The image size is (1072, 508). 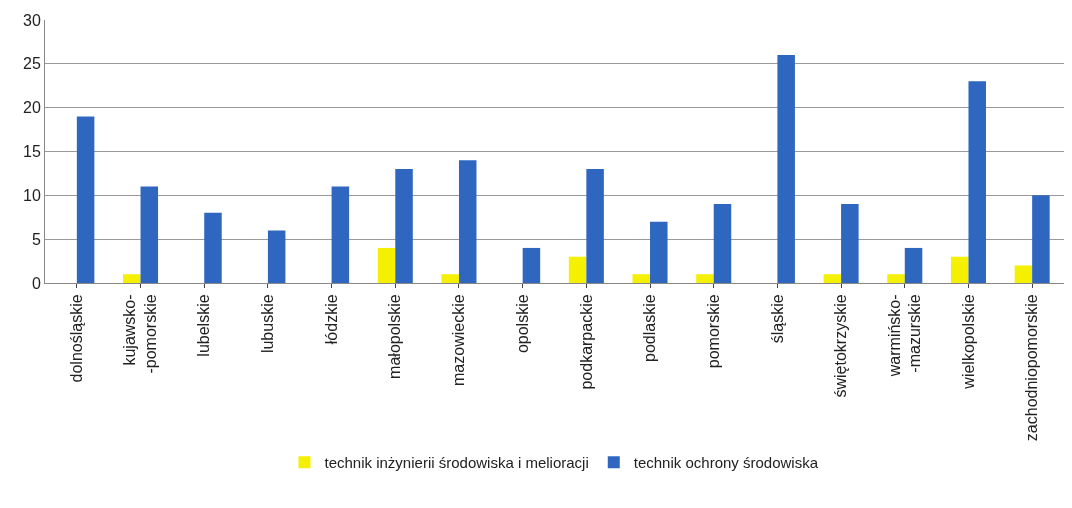 I want to click on x-tick-label: mazowieckie, so click(x=459, y=340).